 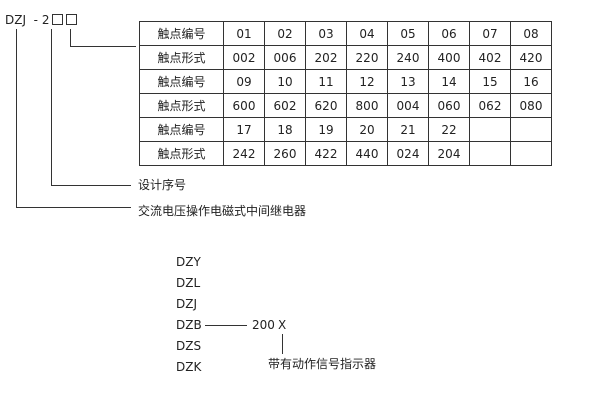 What do you see at coordinates (449, 153) in the screenshot?
I see `table-cell: 204` at bounding box center [449, 153].